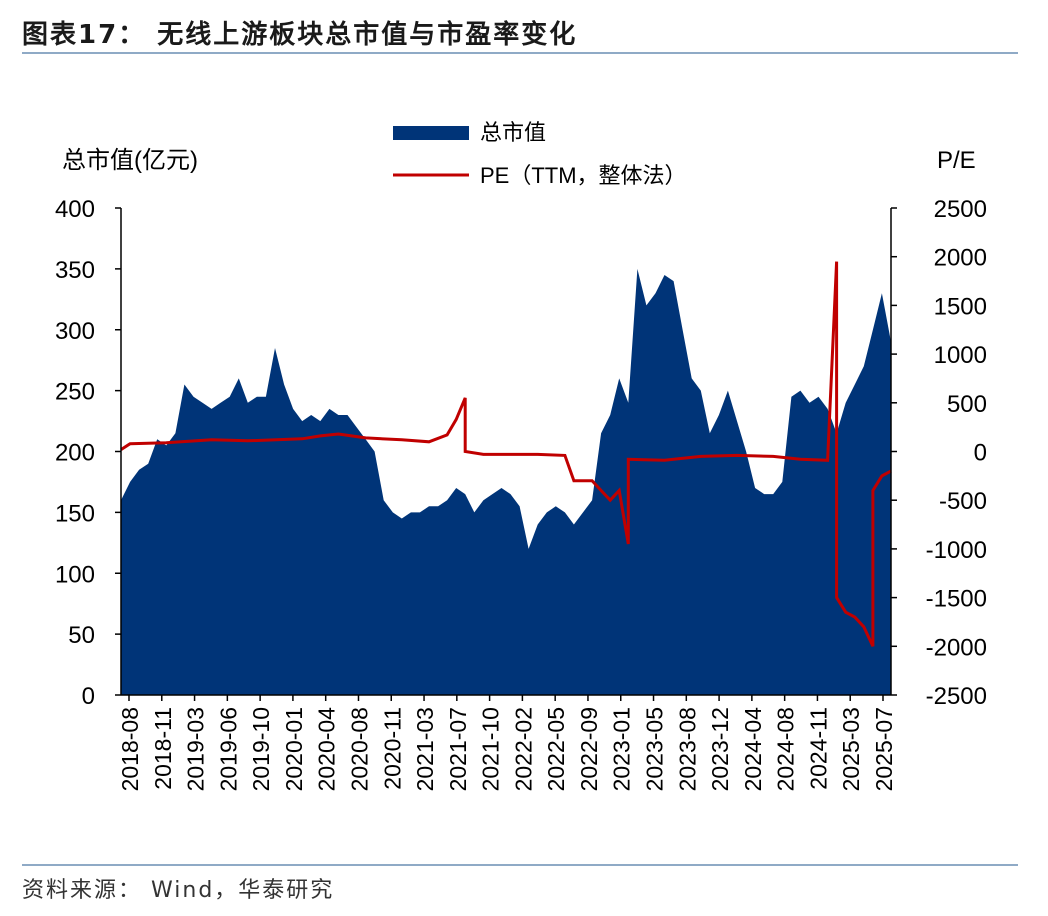  I want to click on x-tick-label: 2020-01, so click(294, 749).